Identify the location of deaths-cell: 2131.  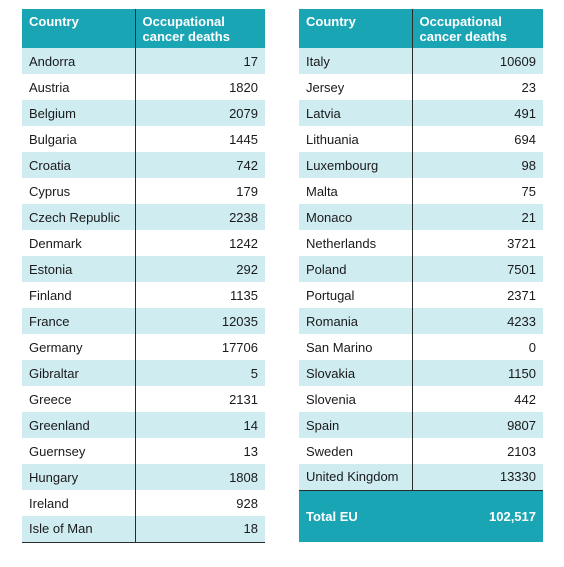
(243, 399).